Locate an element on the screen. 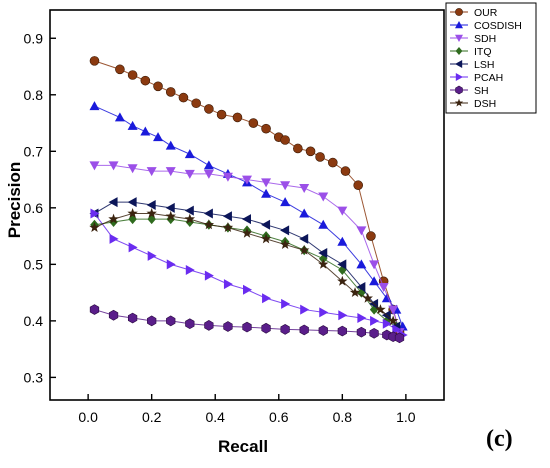  legend-item-sdh: SDH is located at coordinates (473, 39).